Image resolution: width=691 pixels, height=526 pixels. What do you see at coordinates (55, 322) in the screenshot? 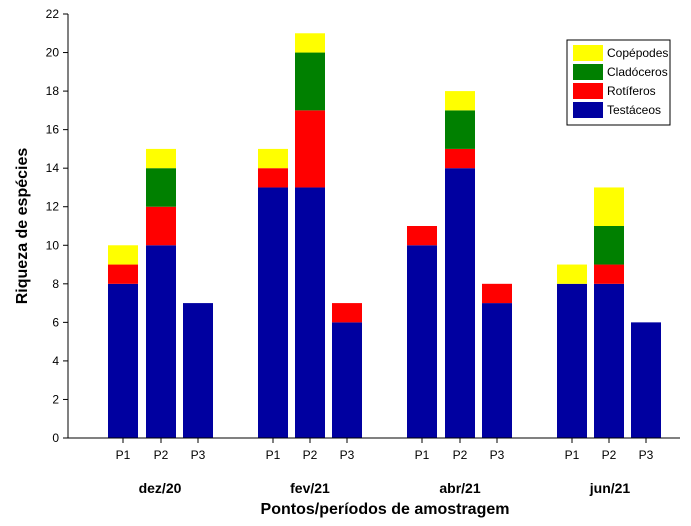
I see `y-tick-label: 6` at bounding box center [55, 322].